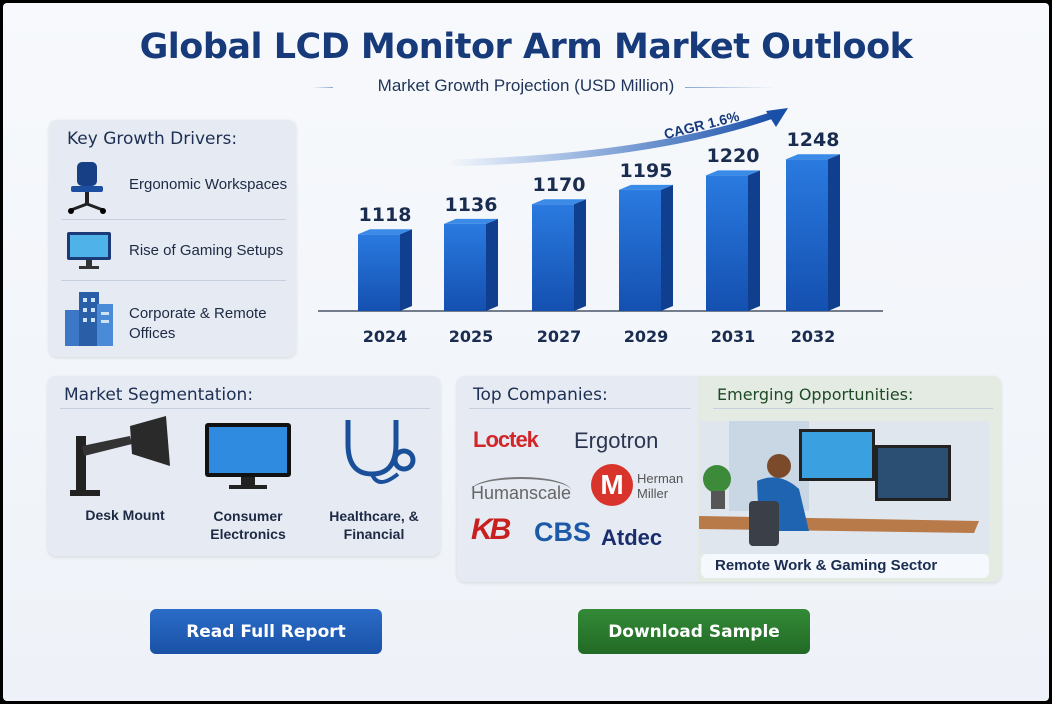 The image size is (1052, 704). I want to click on herman-miller-logo: Herman Miller, so click(660, 486).